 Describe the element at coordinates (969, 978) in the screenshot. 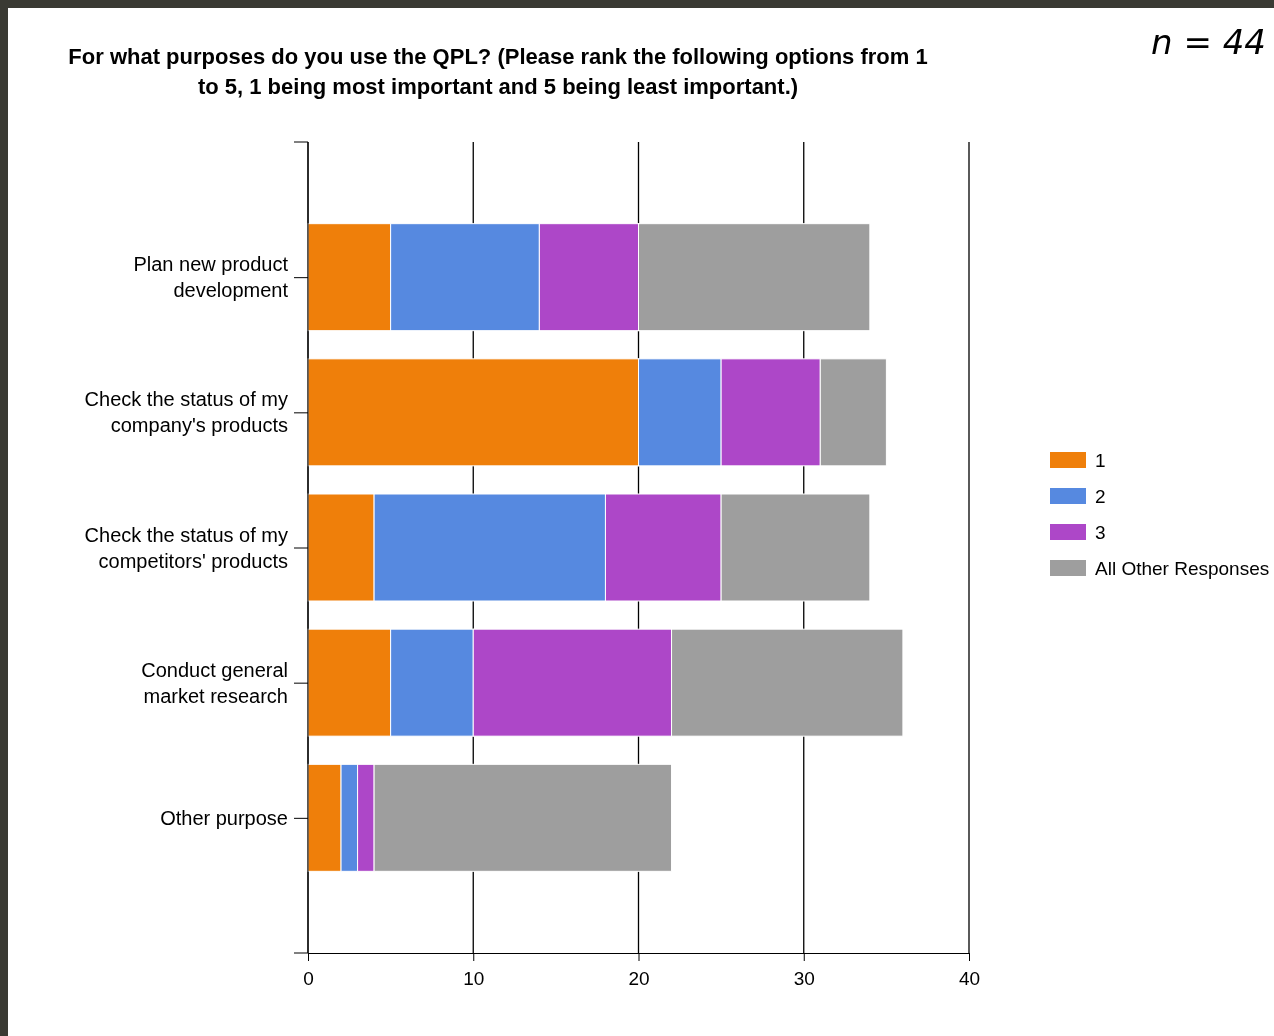

I see `x-tick-label: 40` at that location.